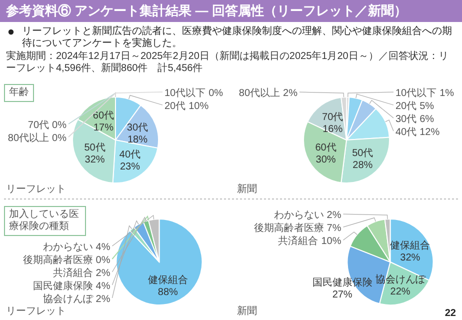 The image size is (462, 320). Describe the element at coordinates (259, 93) in the screenshot. I see `slice-label: 80代以上` at that location.